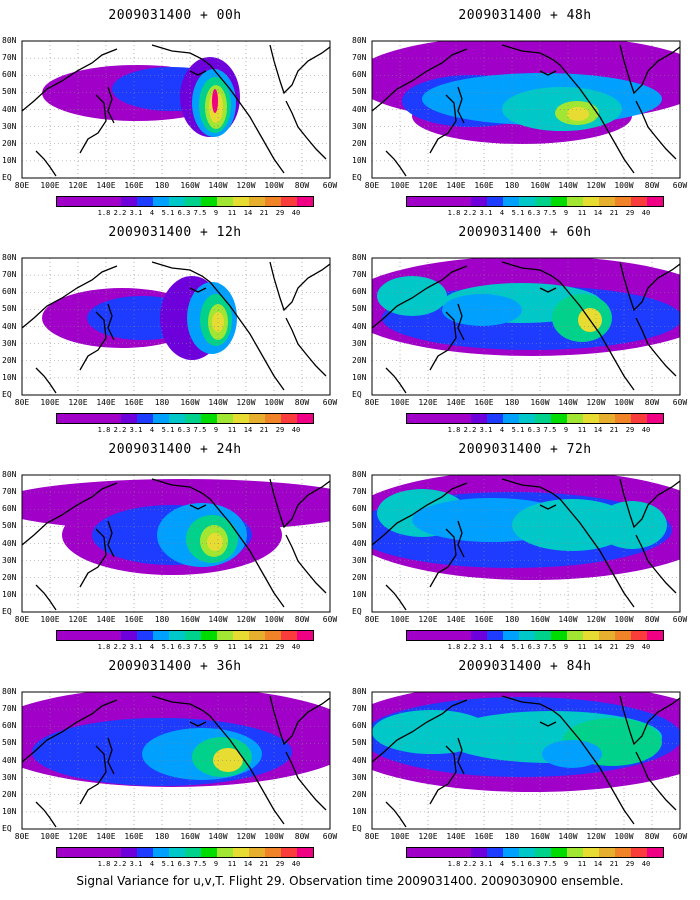  What do you see at coordinates (9, 343) in the screenshot?
I see `lat-label: 30N` at bounding box center [9, 343].